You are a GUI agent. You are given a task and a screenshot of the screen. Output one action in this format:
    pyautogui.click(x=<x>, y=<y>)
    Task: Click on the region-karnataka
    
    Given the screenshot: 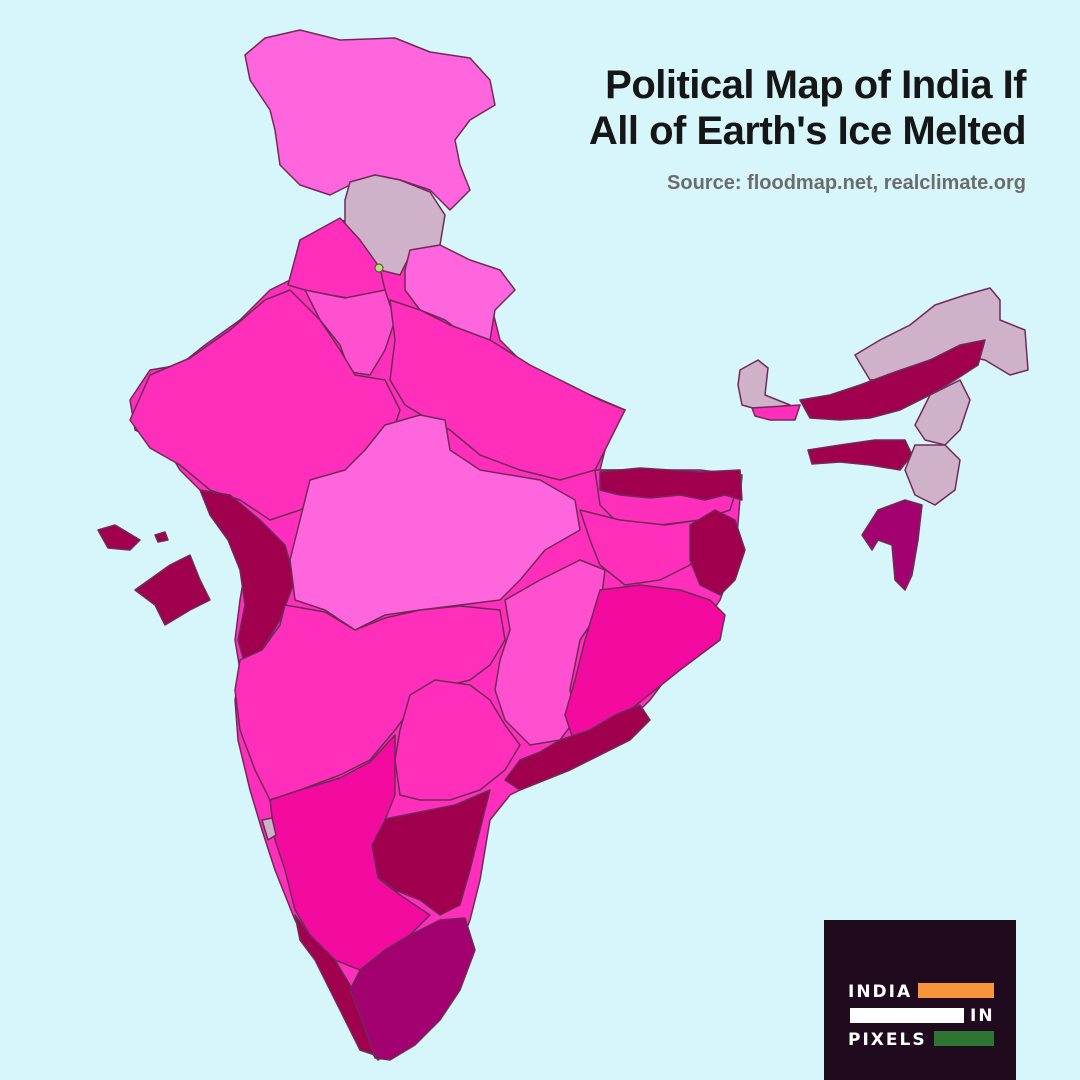 What is the action you would take?
    pyautogui.click(x=350, y=852)
    